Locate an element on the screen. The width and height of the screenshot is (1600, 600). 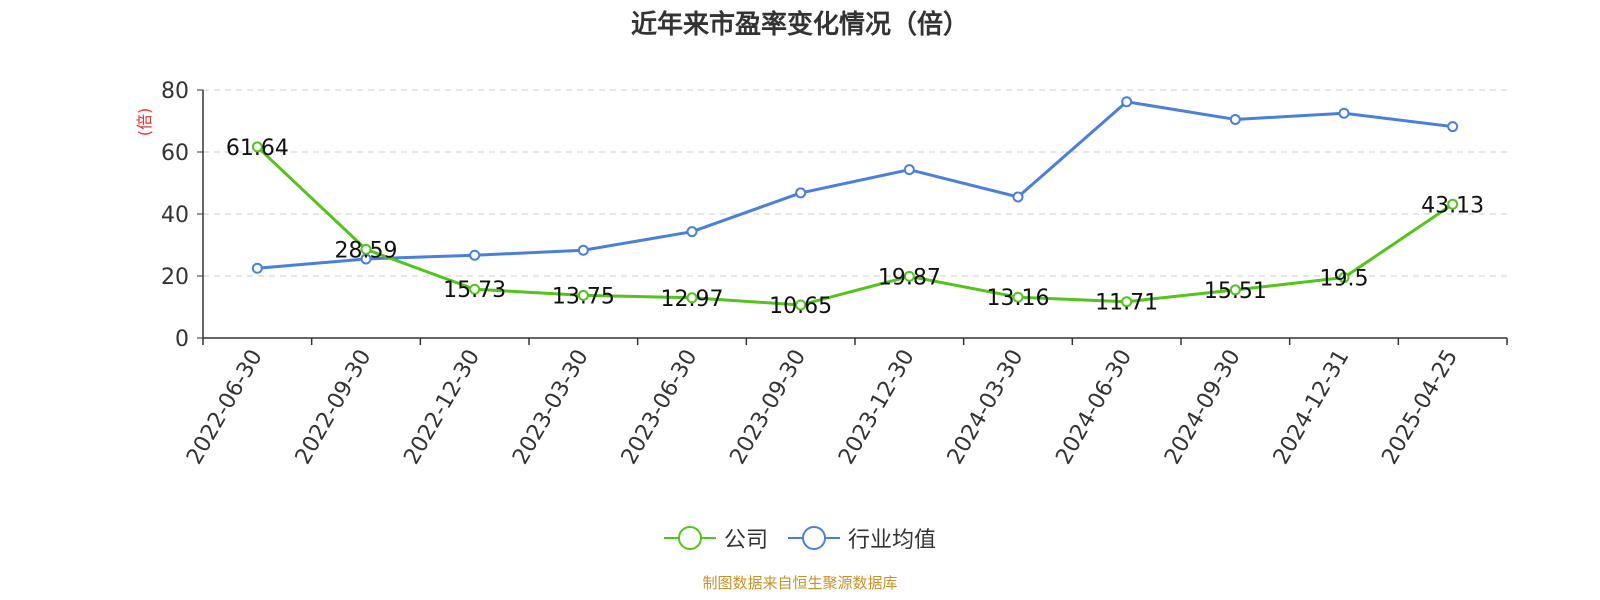
data-label-company: 10.65 is located at coordinates (800, 306).